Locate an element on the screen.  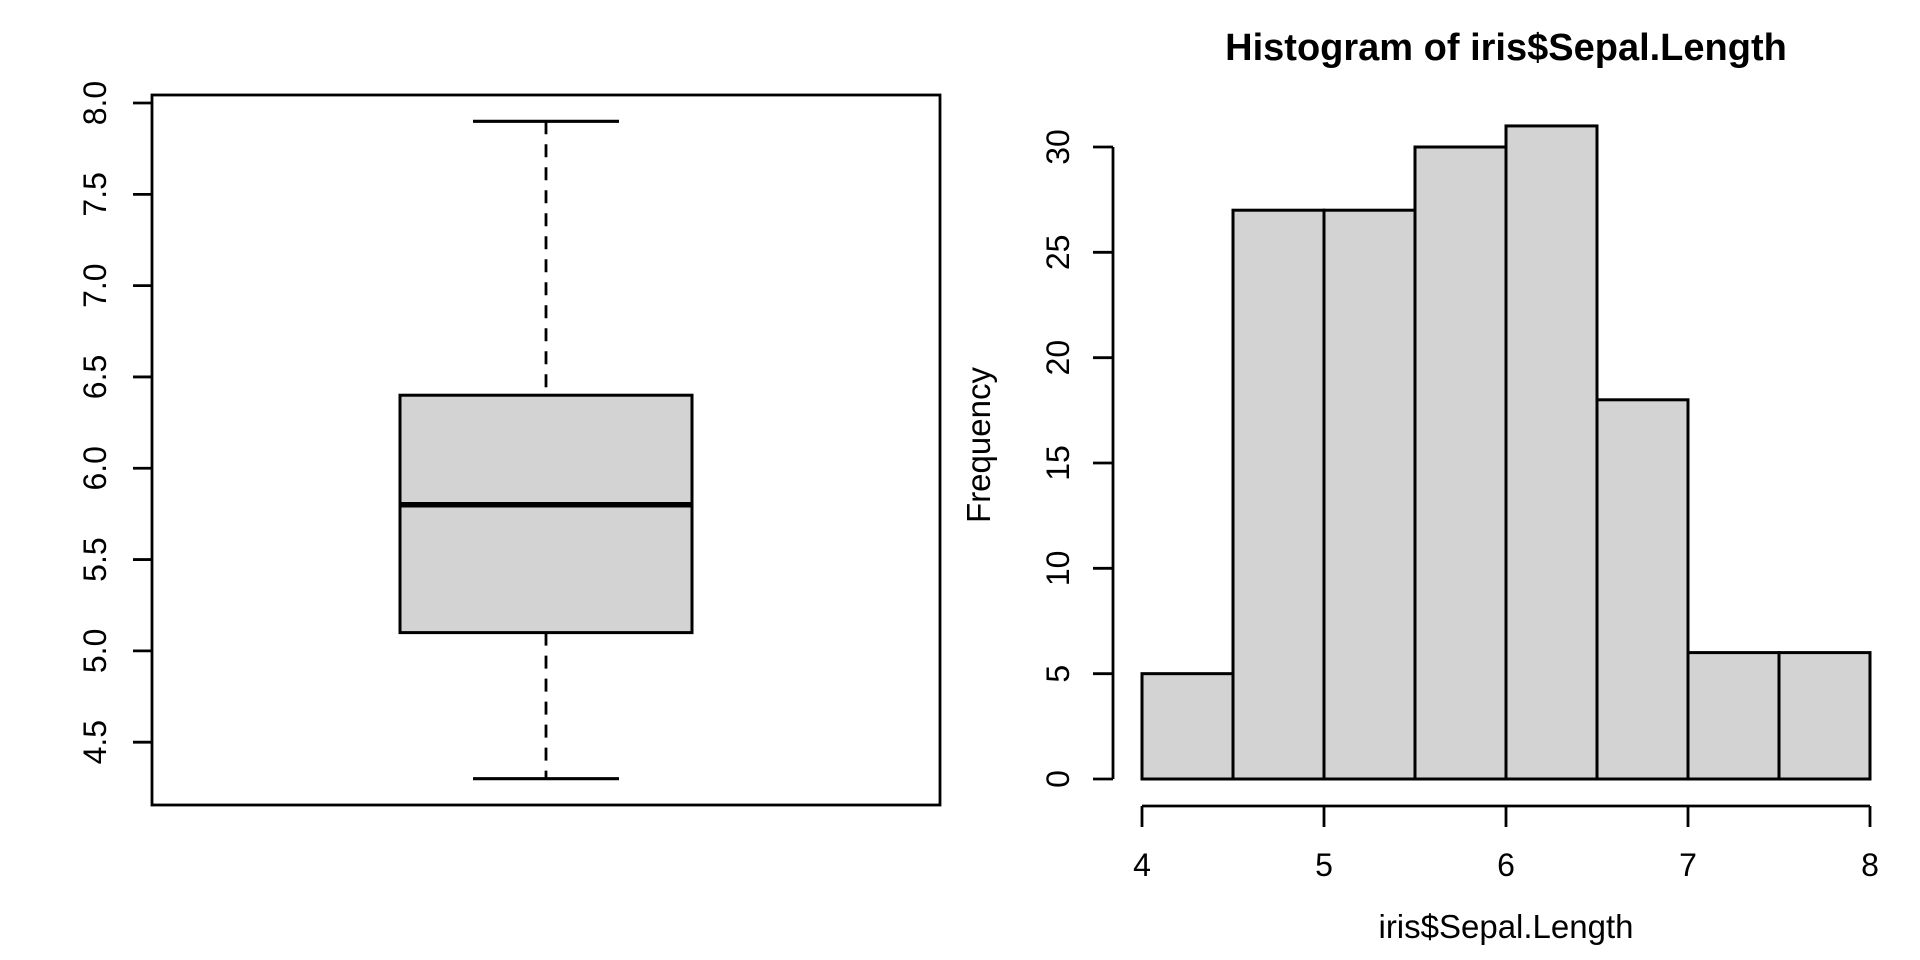
x-tick-label: 5 is located at coordinates (1324, 865).